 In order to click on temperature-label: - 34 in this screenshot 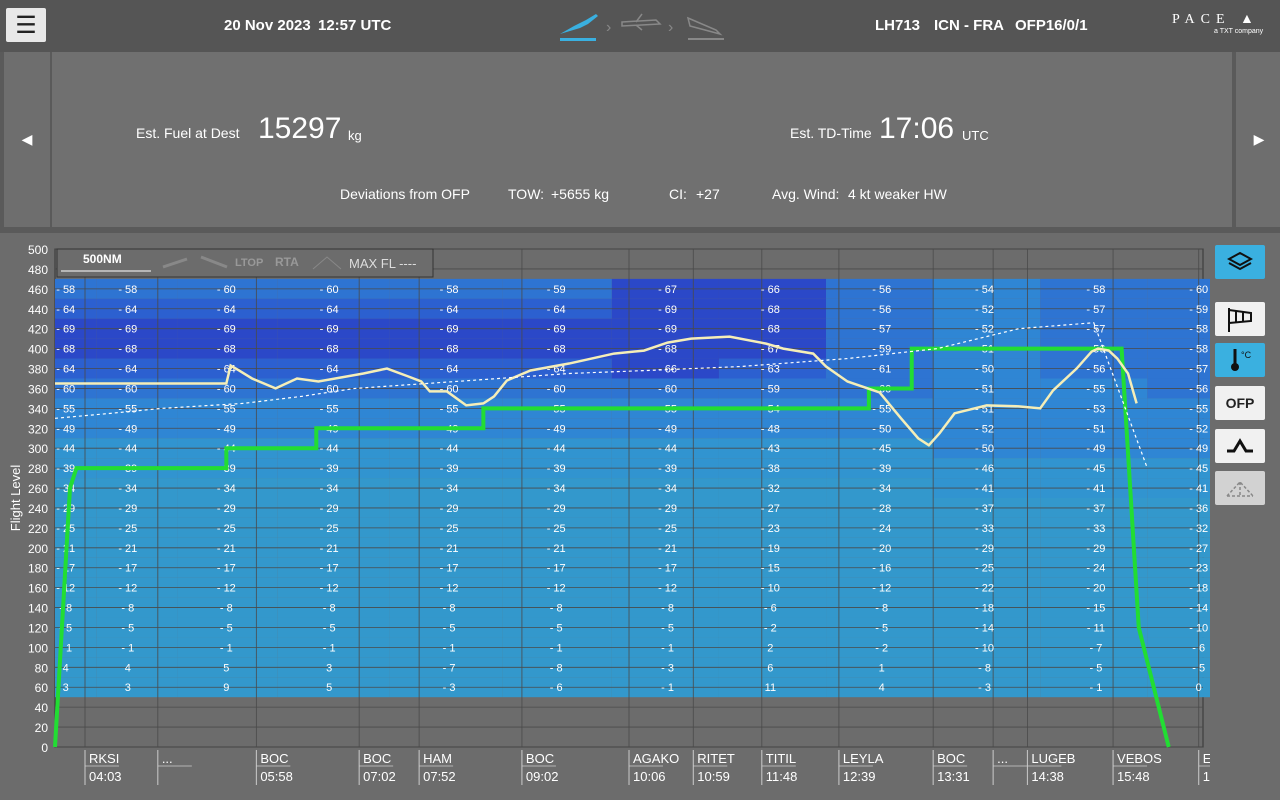, I will do `click(226, 489)`.